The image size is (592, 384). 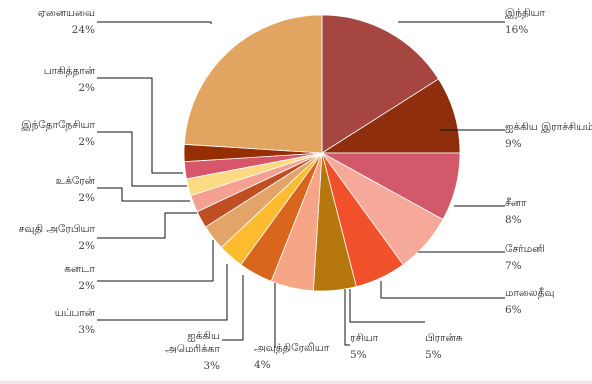 What do you see at coordinates (292, 348) in the screenshot?
I see `slice-label-8: அவுத்திரேலியா` at bounding box center [292, 348].